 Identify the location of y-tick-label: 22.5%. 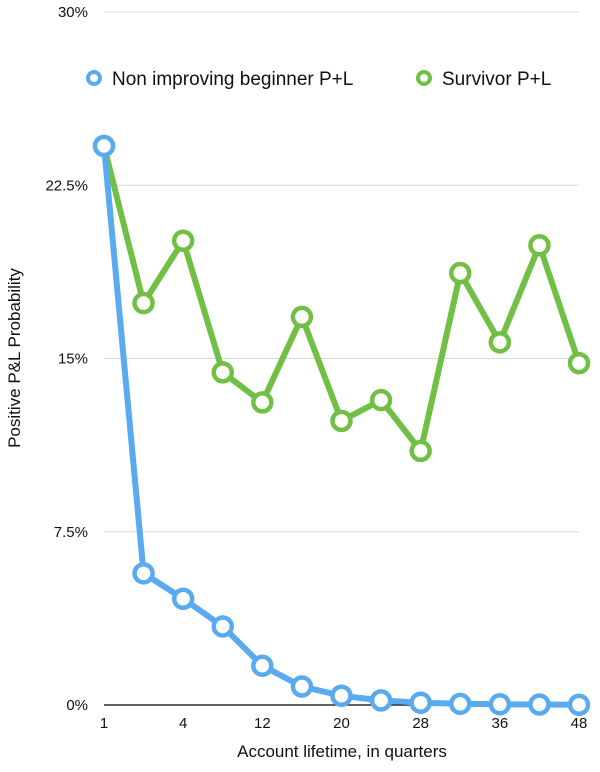
(66, 185).